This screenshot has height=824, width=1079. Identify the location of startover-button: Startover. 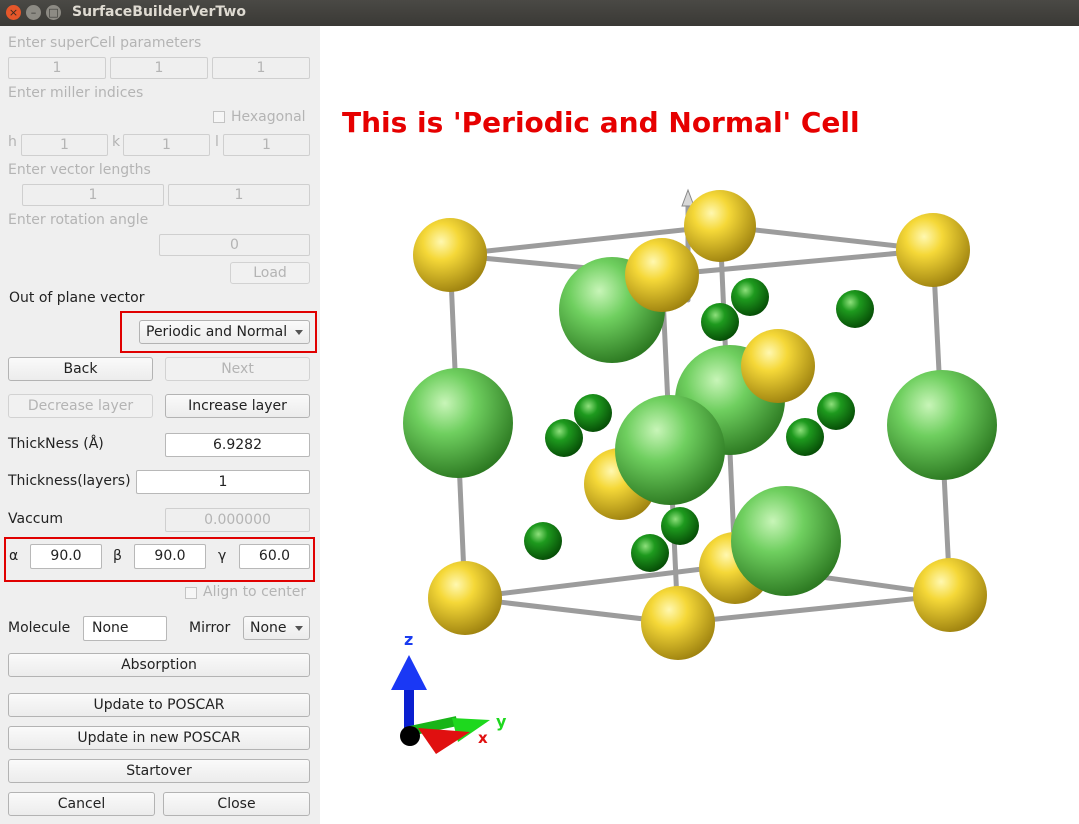
(159, 771).